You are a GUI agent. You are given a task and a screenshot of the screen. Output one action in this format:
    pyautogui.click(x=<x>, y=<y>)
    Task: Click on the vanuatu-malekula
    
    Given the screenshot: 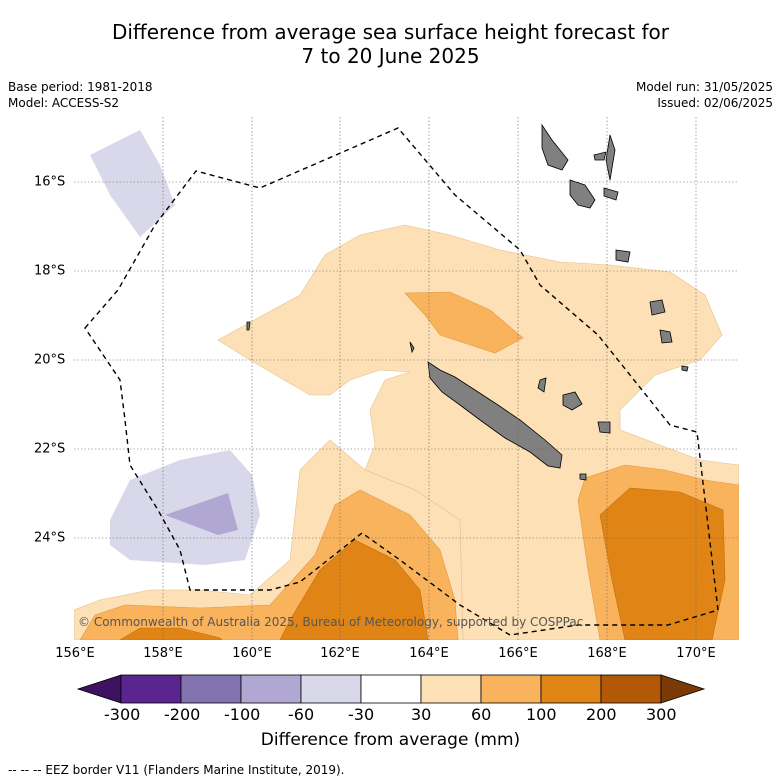 What is the action you would take?
    pyautogui.click(x=582, y=194)
    